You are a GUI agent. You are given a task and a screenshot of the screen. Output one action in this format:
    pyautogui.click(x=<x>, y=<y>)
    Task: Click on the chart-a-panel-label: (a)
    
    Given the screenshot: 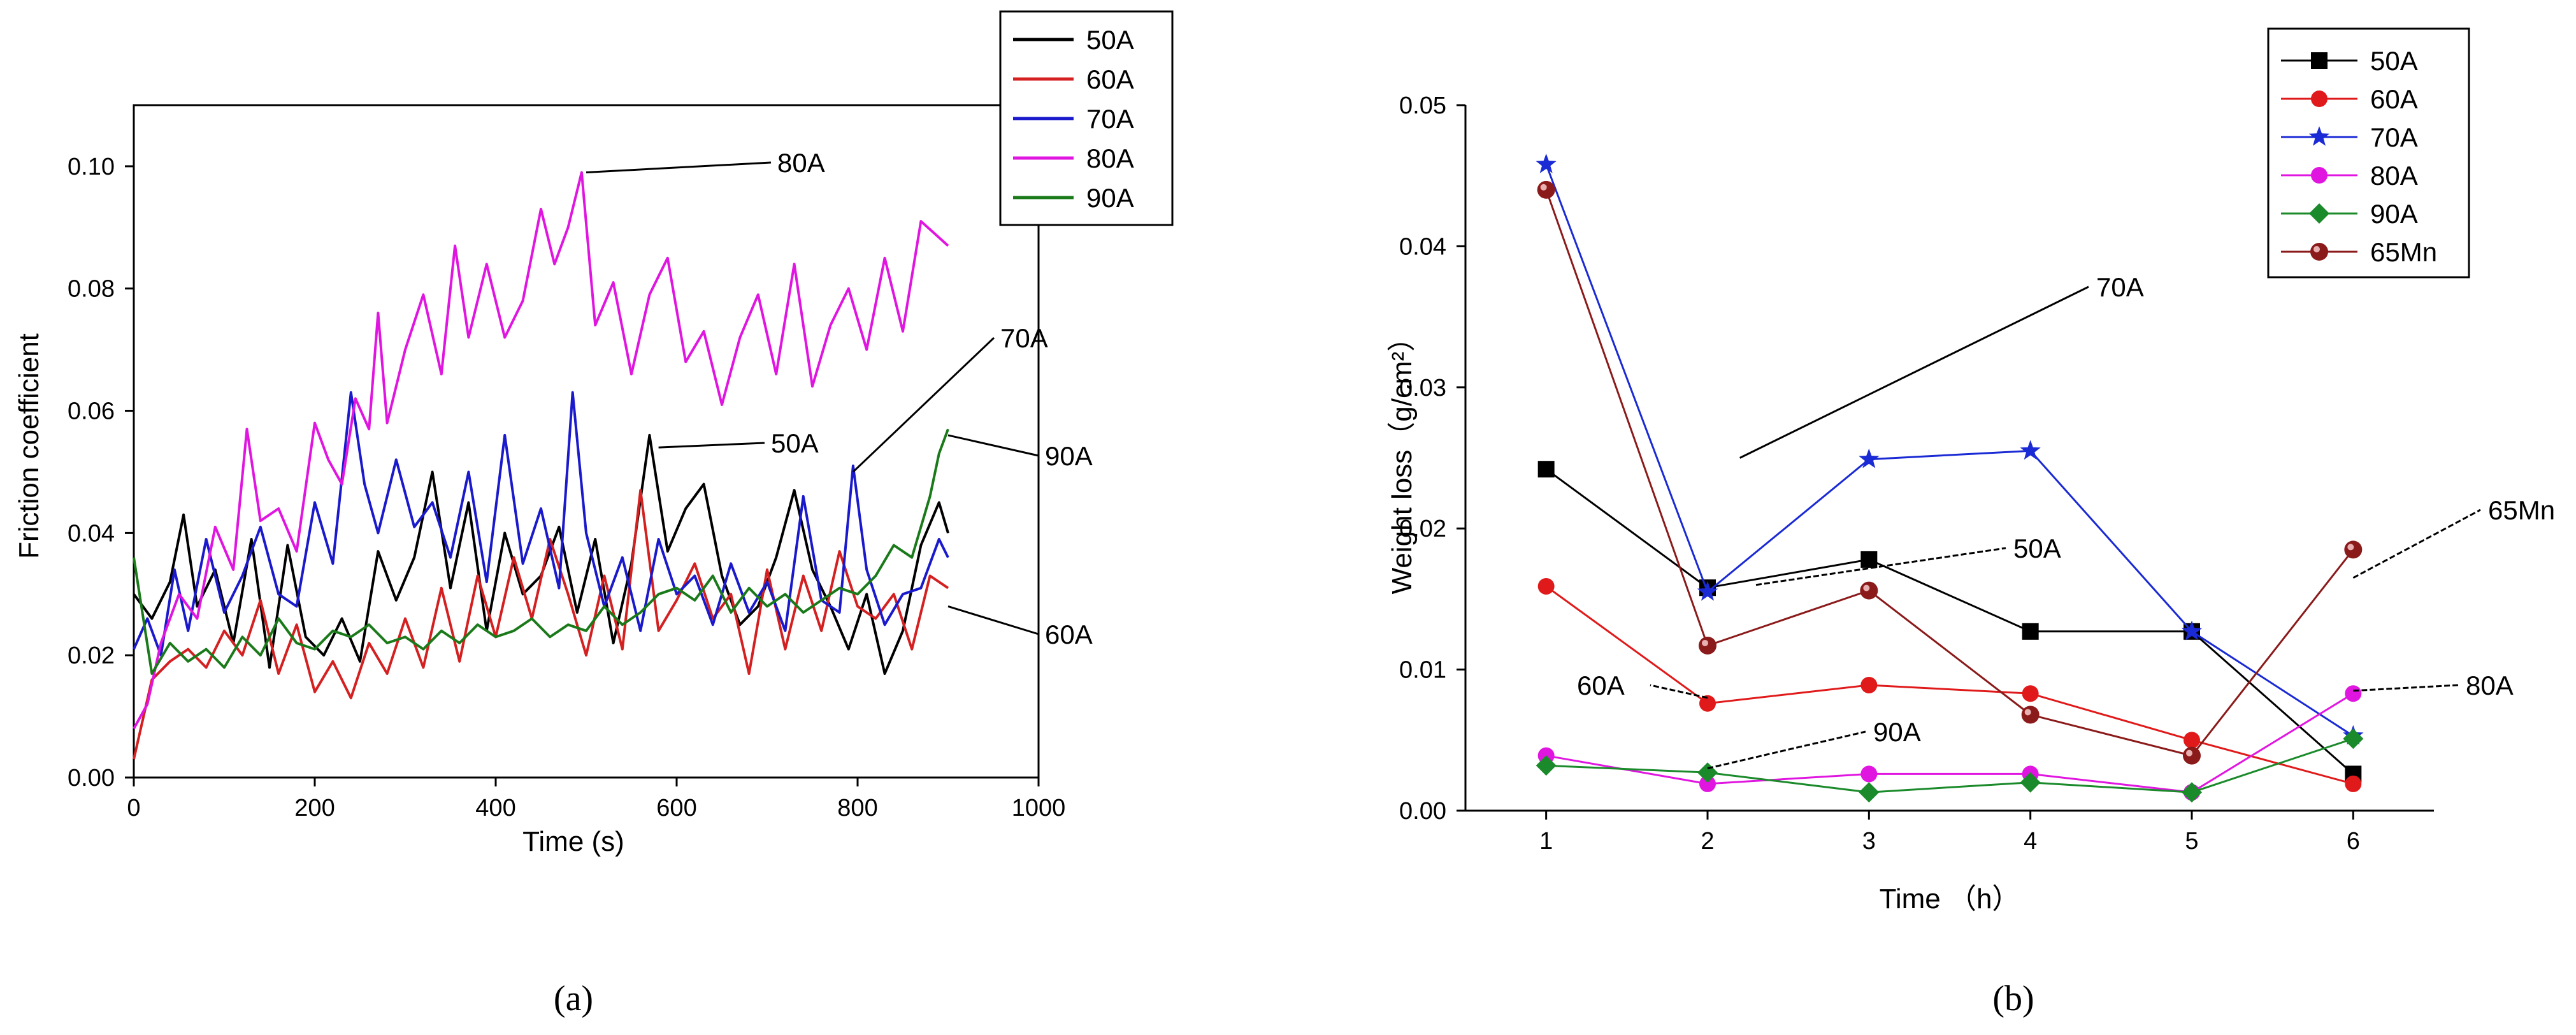 What is the action you would take?
    pyautogui.click(x=573, y=999)
    